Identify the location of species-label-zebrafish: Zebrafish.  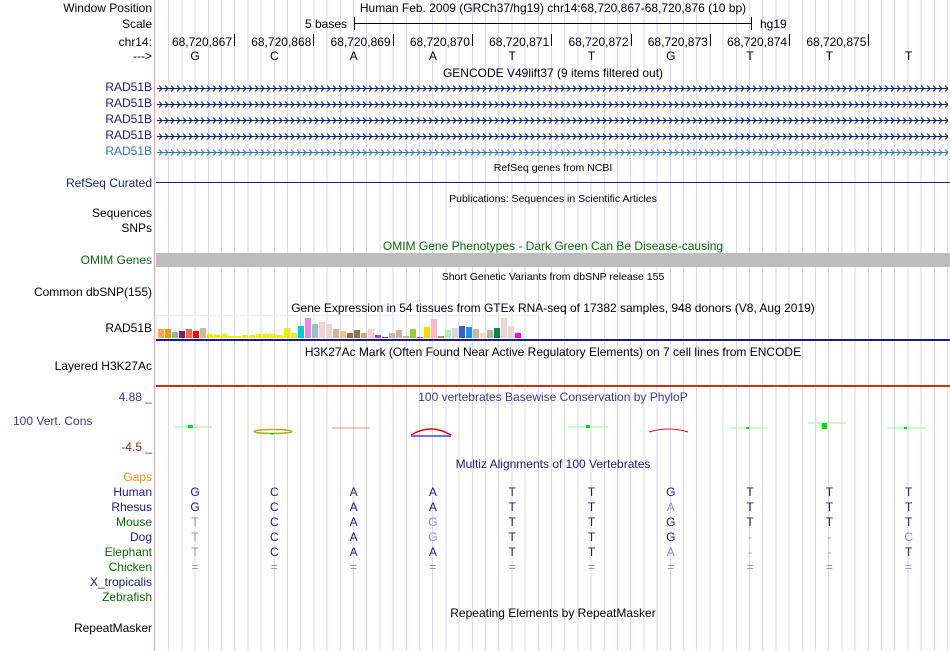
(126, 597).